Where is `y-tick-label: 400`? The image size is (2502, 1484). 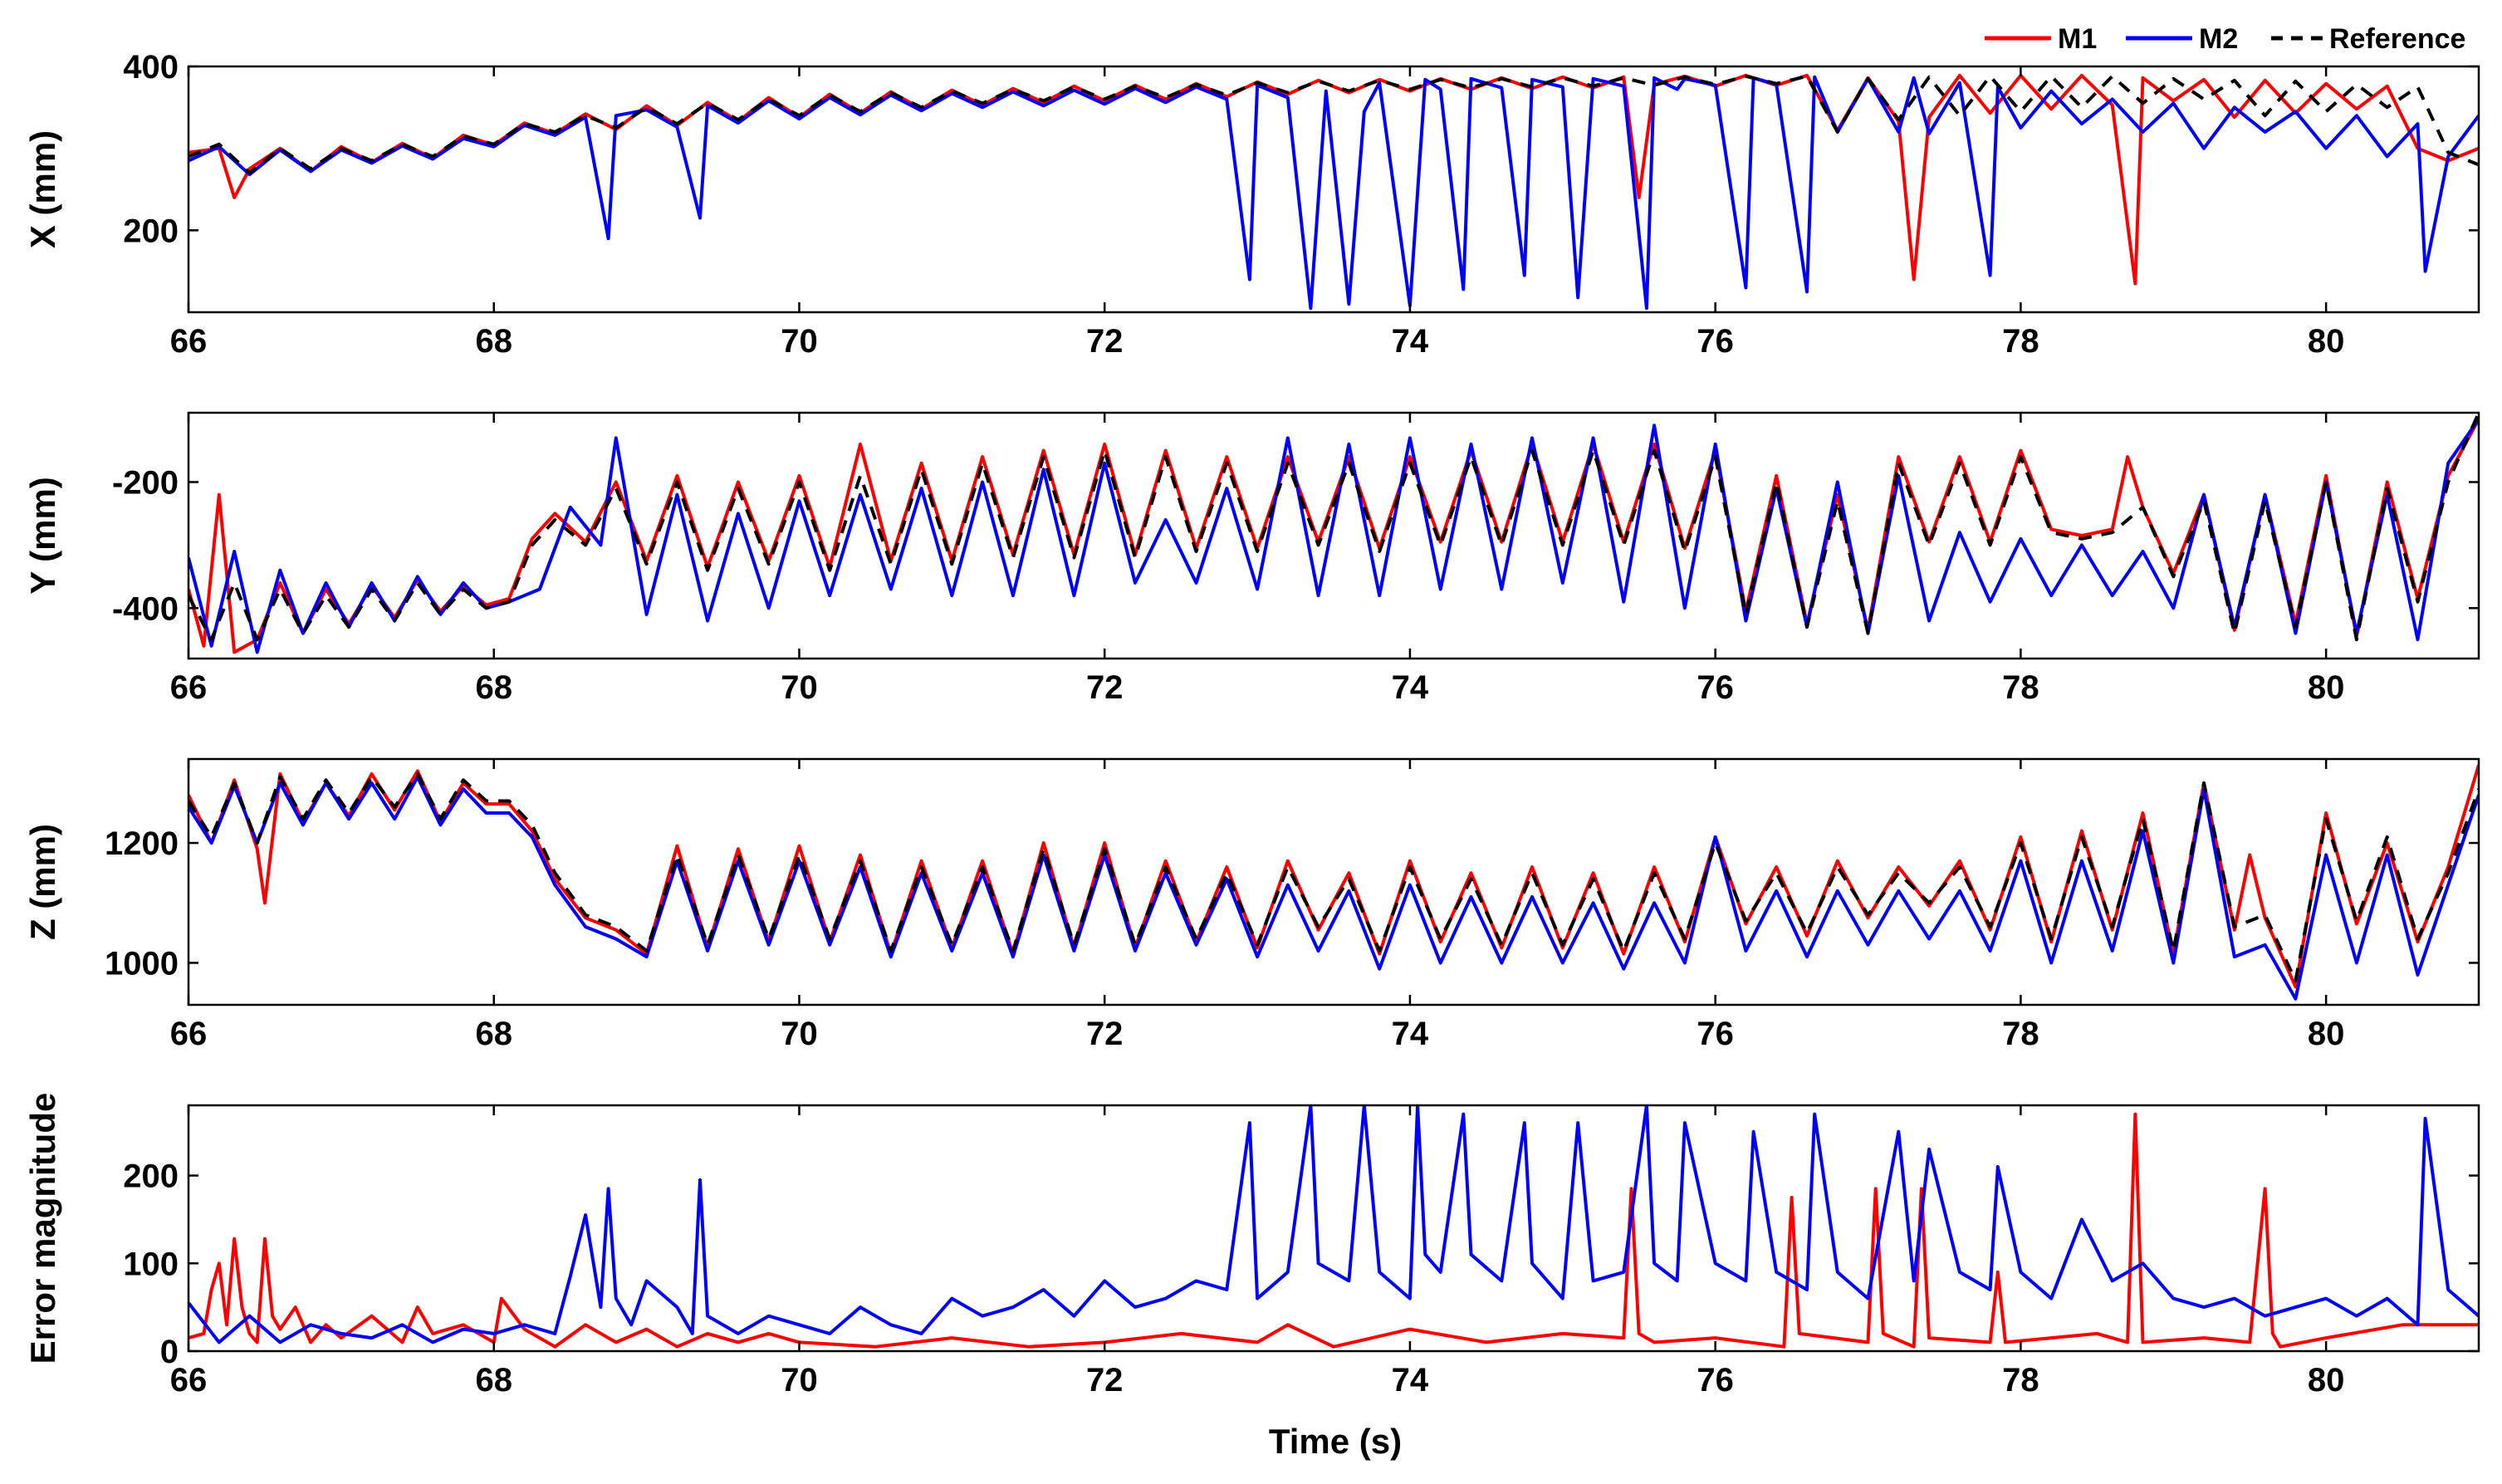 y-tick-label: 400 is located at coordinates (151, 67).